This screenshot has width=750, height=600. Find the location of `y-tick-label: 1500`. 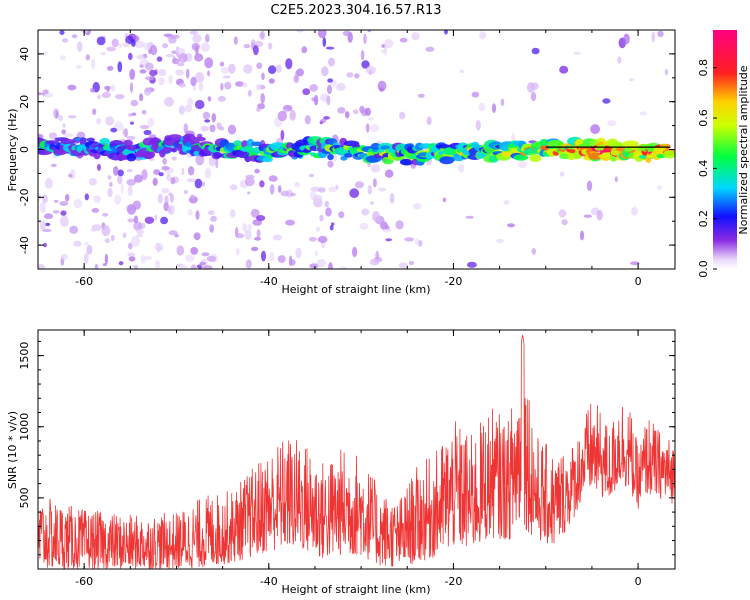

y-tick-label: 1500 is located at coordinates (24, 356).